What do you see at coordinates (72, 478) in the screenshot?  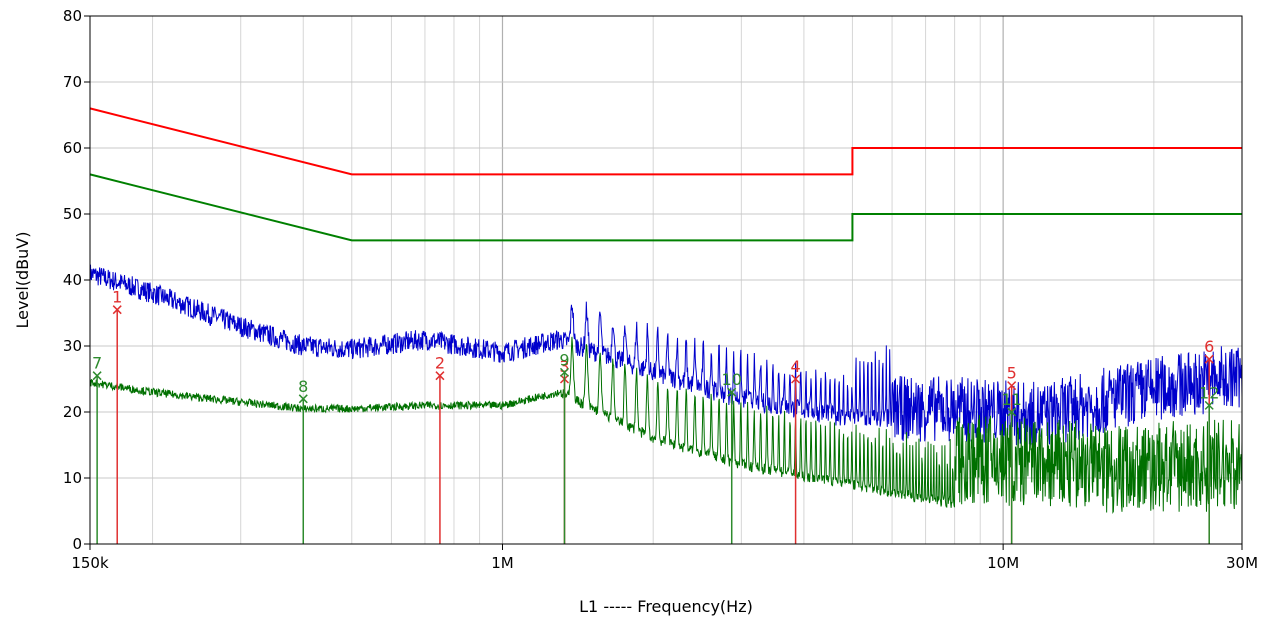 I see `y-tick-label: 10` at bounding box center [72, 478].